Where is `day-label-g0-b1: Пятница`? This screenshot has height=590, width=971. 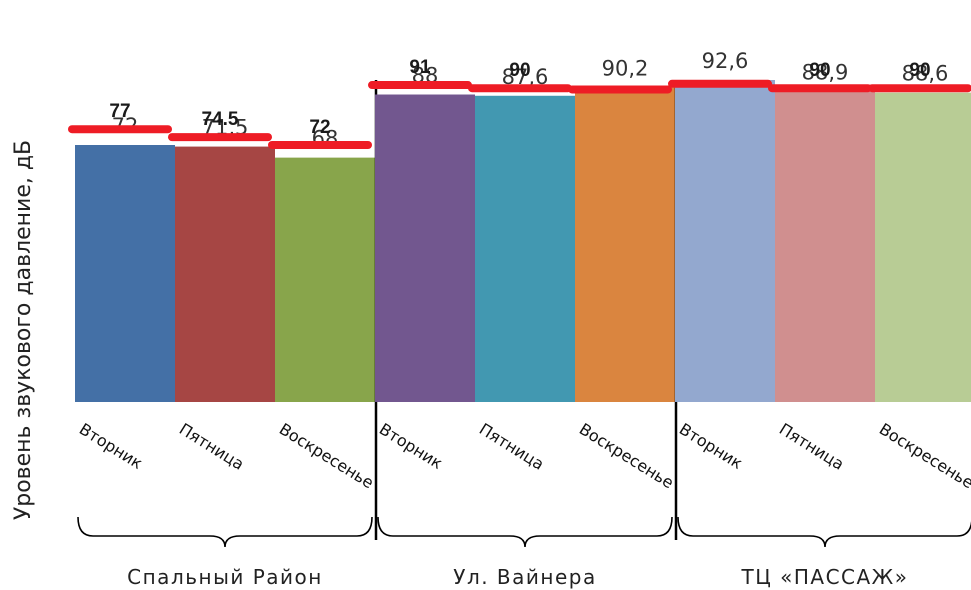
day-label-g0-b1: Пятница is located at coordinates (212, 446).